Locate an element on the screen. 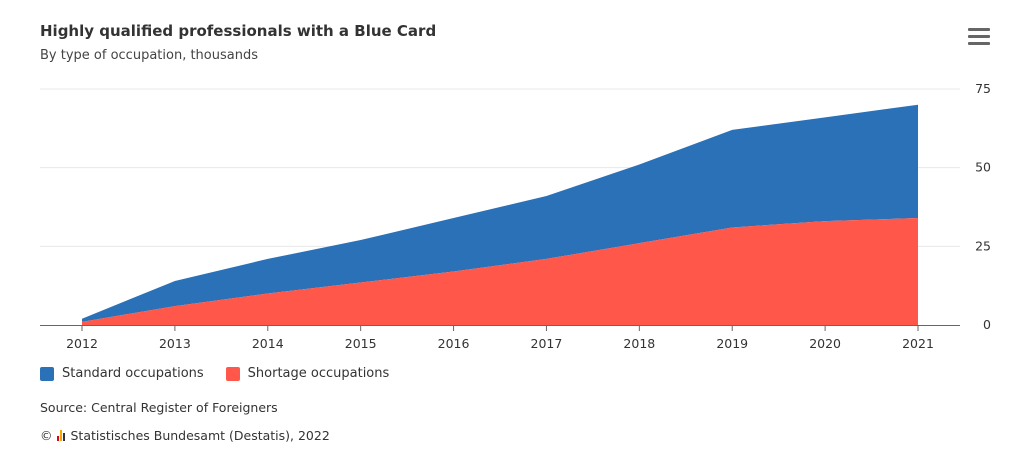 The image size is (1024, 450). hamburger-menu-icon is located at coordinates (979, 38).